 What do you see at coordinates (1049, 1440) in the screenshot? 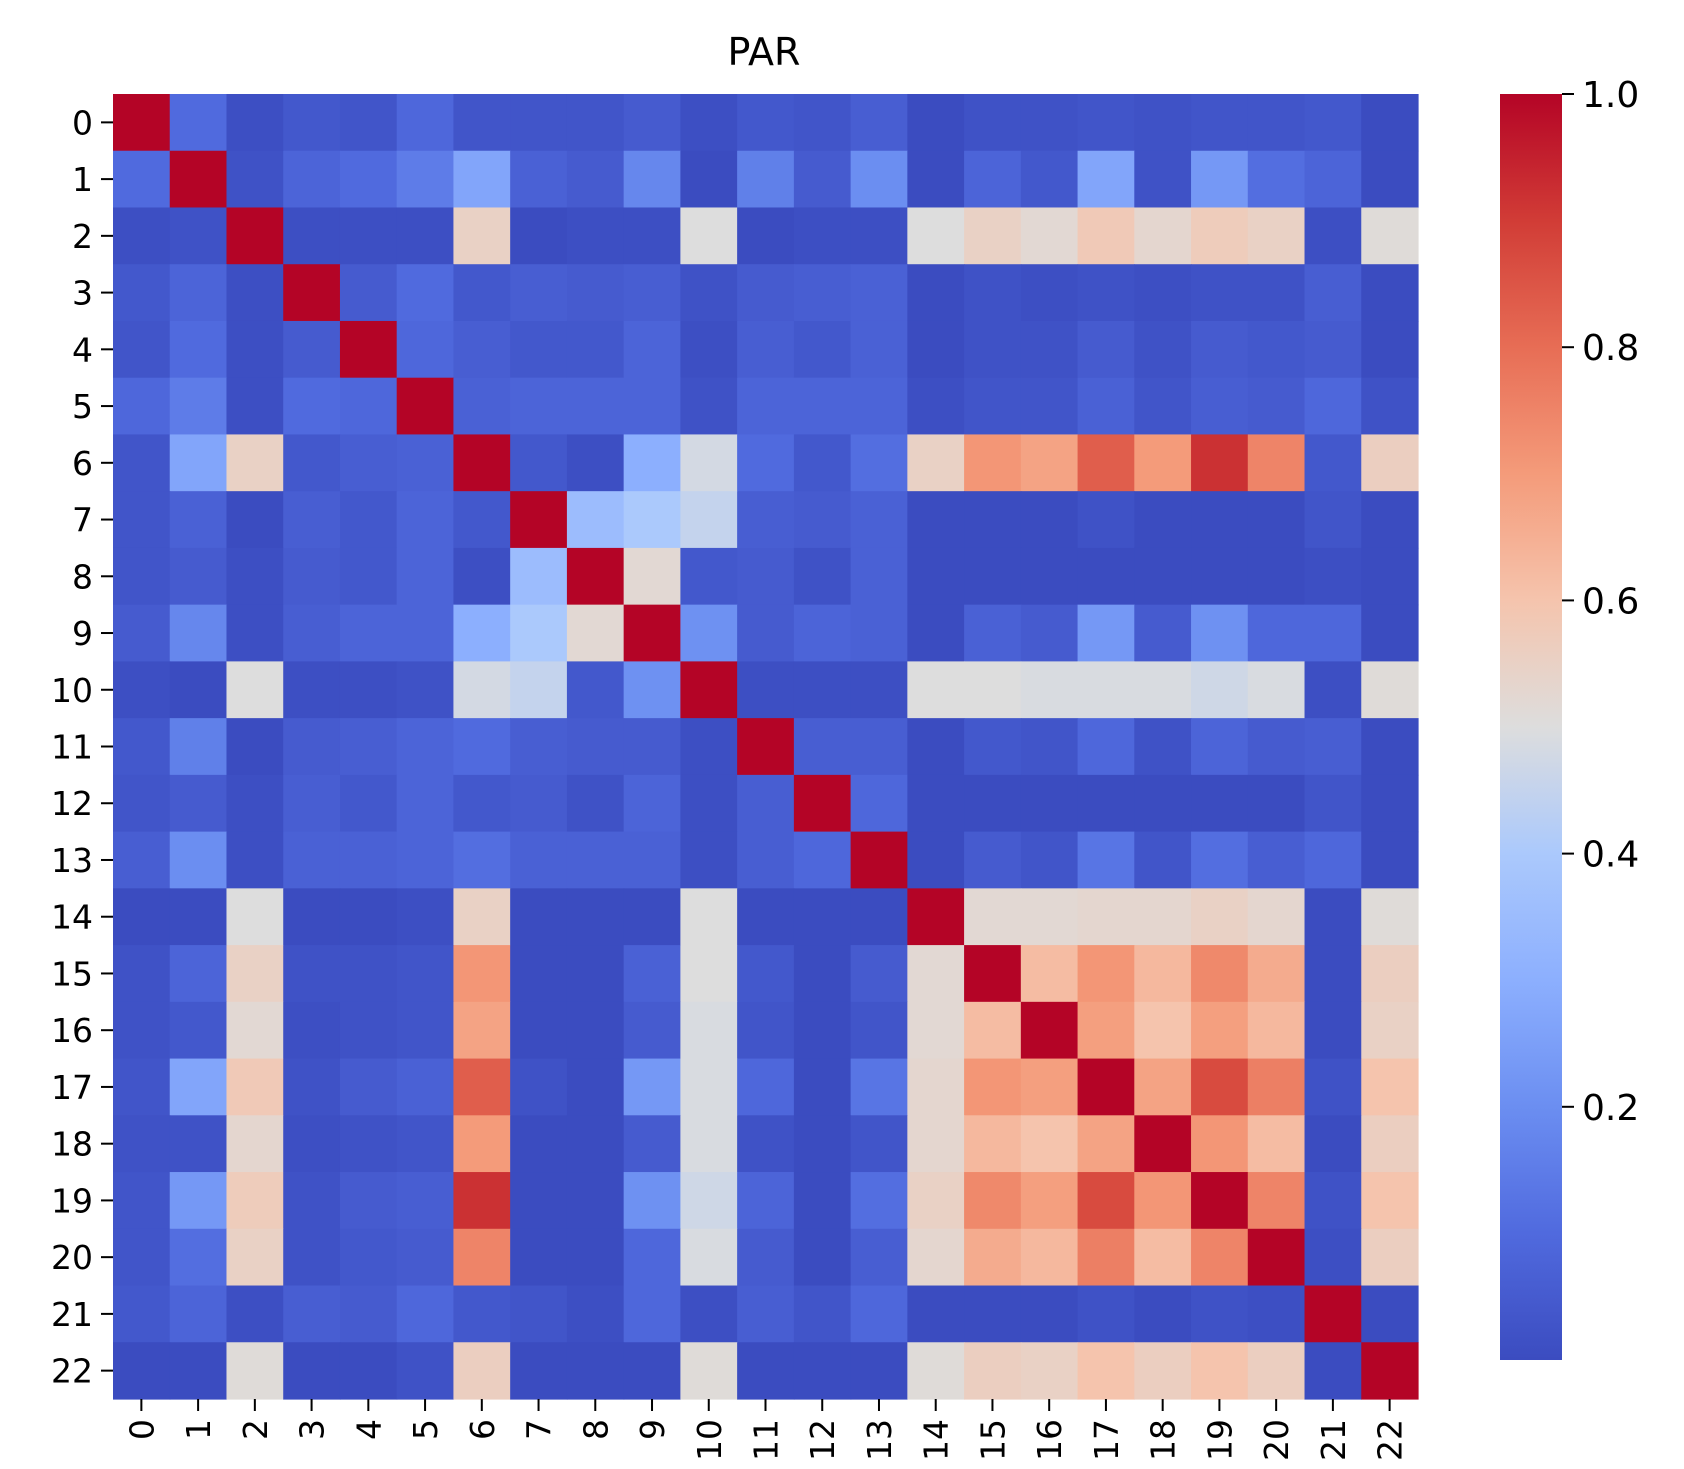
I see `x-tick-label: 16` at bounding box center [1049, 1440].